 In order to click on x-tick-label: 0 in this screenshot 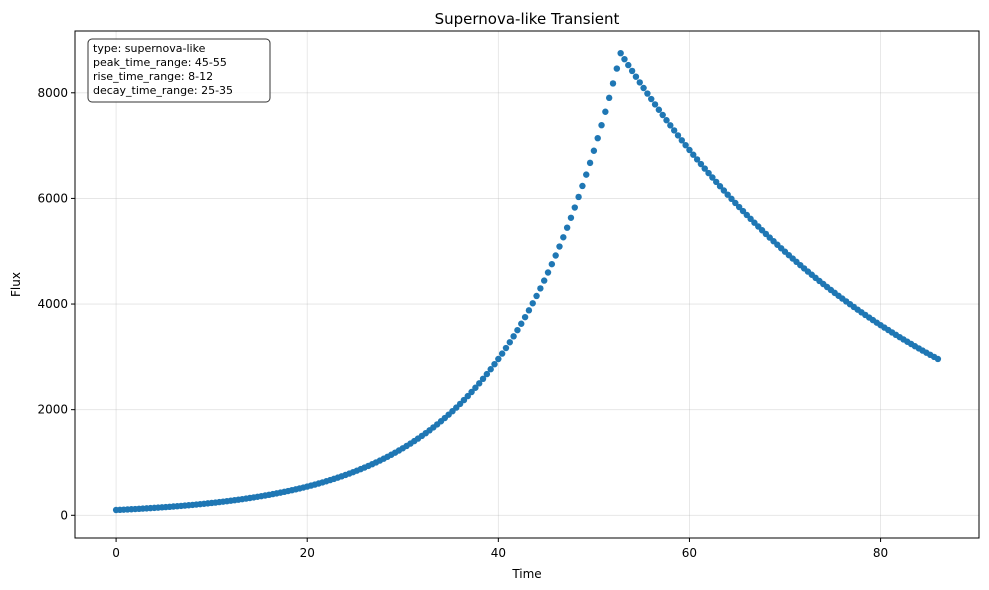, I will do `click(116, 553)`.